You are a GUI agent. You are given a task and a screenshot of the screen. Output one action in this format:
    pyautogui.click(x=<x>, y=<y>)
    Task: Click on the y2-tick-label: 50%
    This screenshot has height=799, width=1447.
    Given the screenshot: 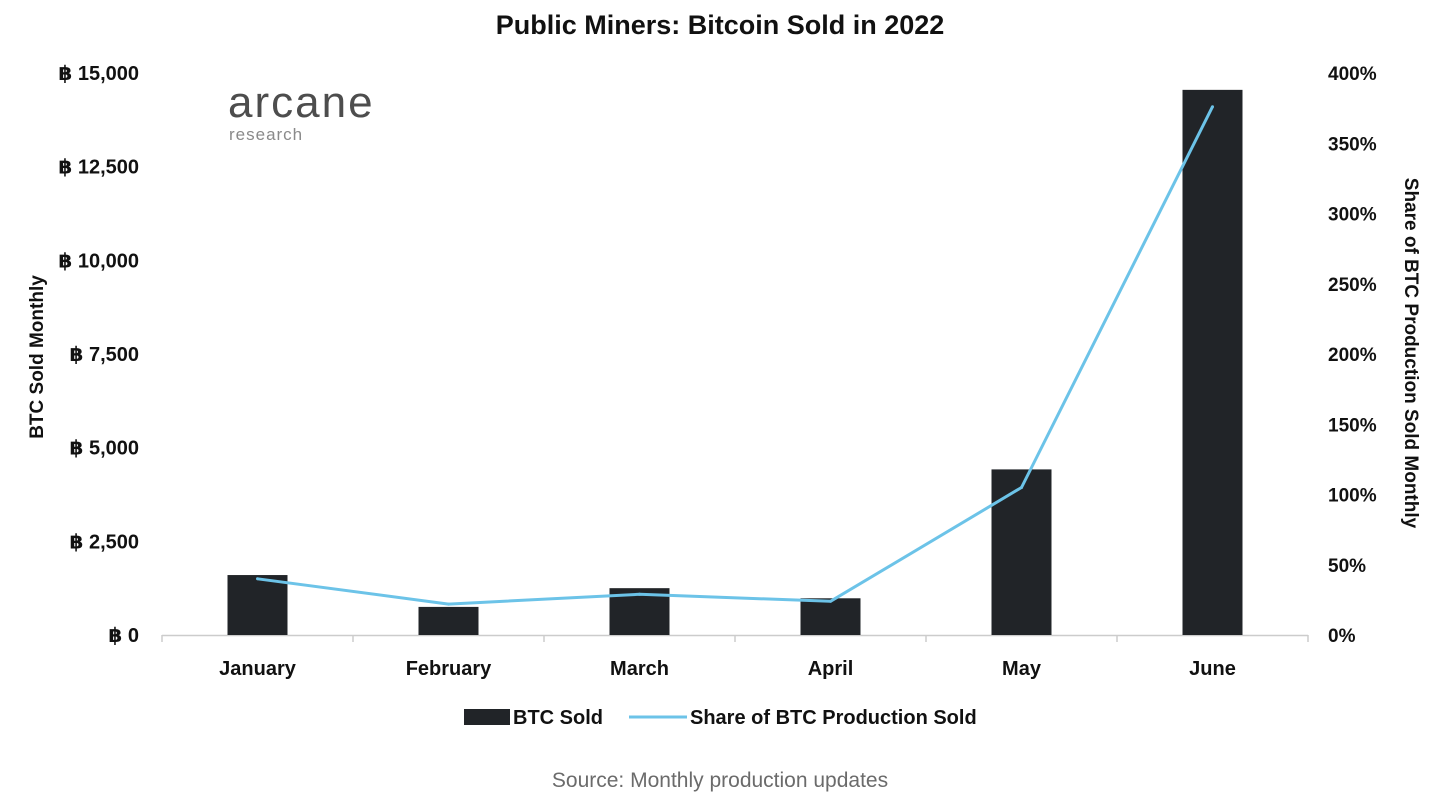 What is the action you would take?
    pyautogui.click(x=1347, y=566)
    